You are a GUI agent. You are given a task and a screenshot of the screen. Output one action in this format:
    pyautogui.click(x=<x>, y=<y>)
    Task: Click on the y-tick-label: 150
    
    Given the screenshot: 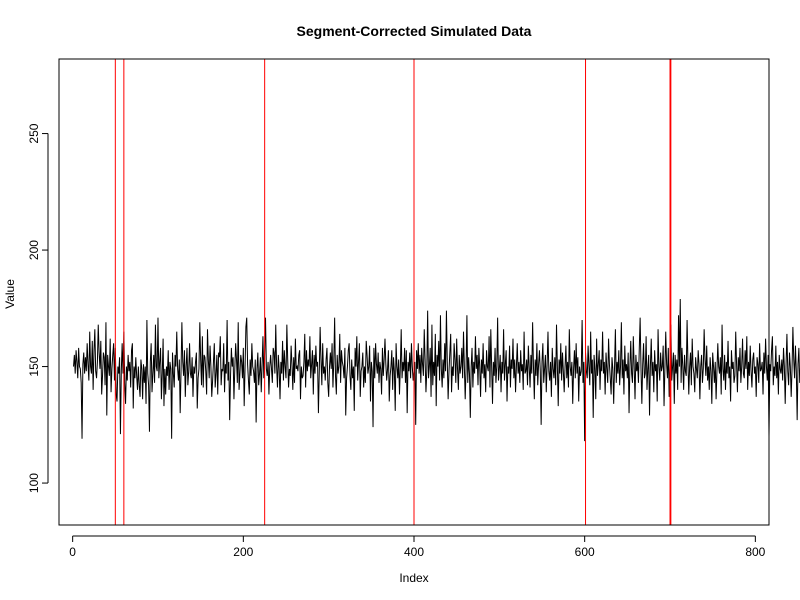 What is the action you would take?
    pyautogui.click(x=34, y=366)
    